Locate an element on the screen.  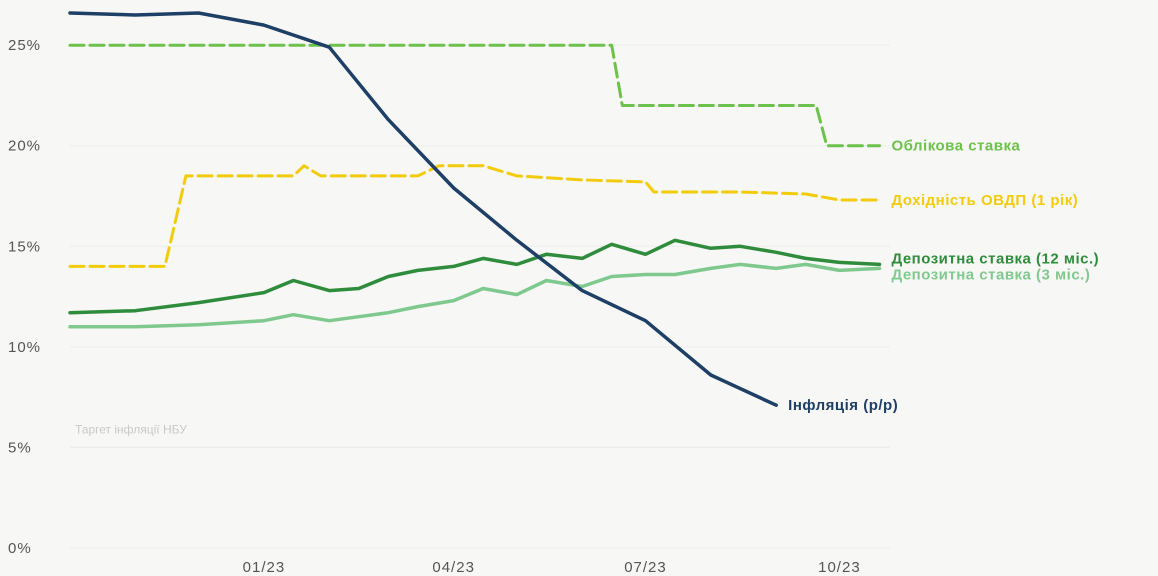
series-label: Облікова ставка is located at coordinates (955, 146).